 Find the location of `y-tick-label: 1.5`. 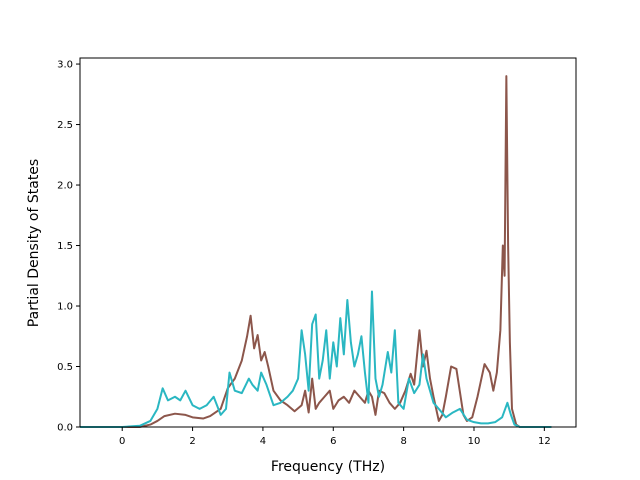

y-tick-label: 1.5 is located at coordinates (65, 246).